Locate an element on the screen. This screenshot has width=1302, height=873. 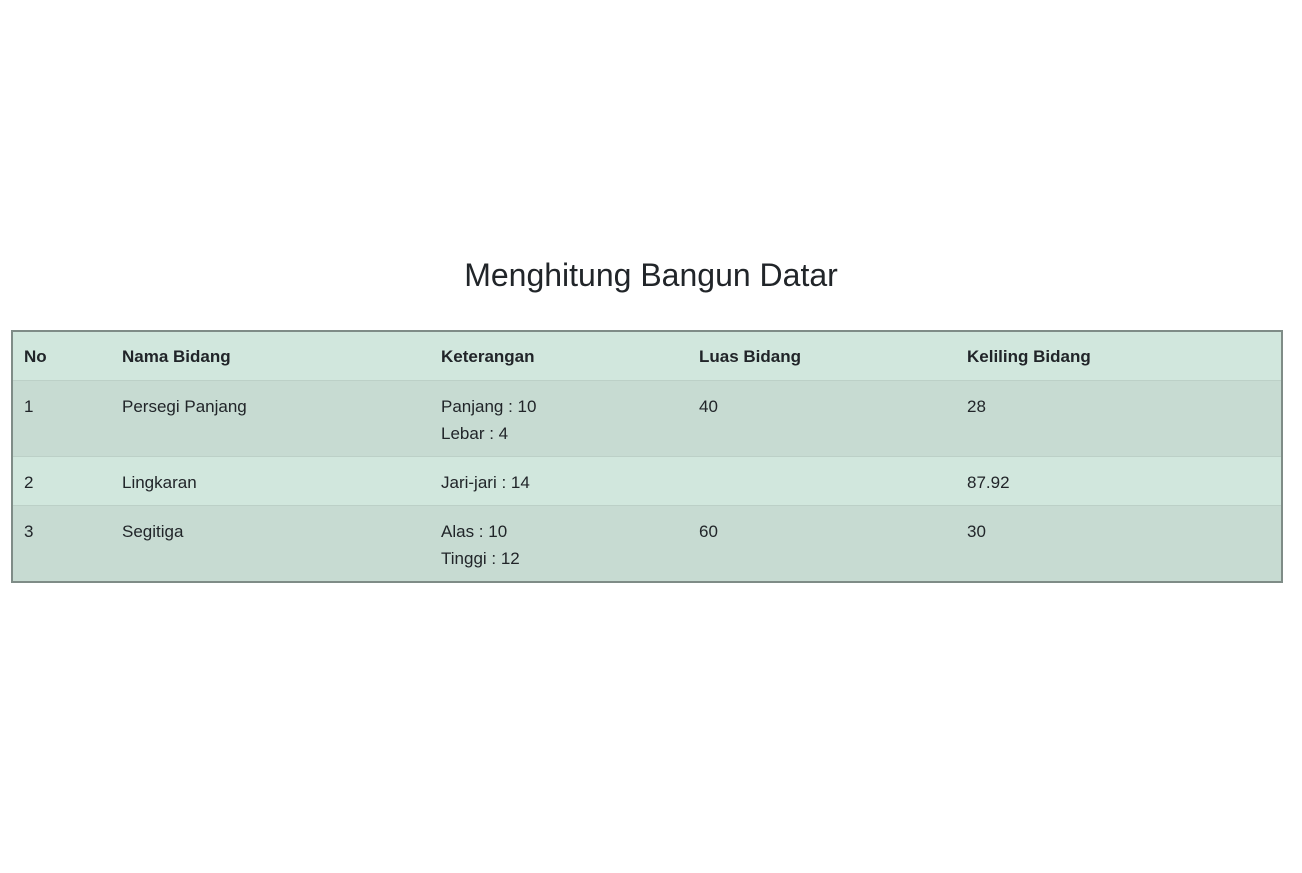
keterangan-line: Tinggi : 12 is located at coordinates (480, 558).